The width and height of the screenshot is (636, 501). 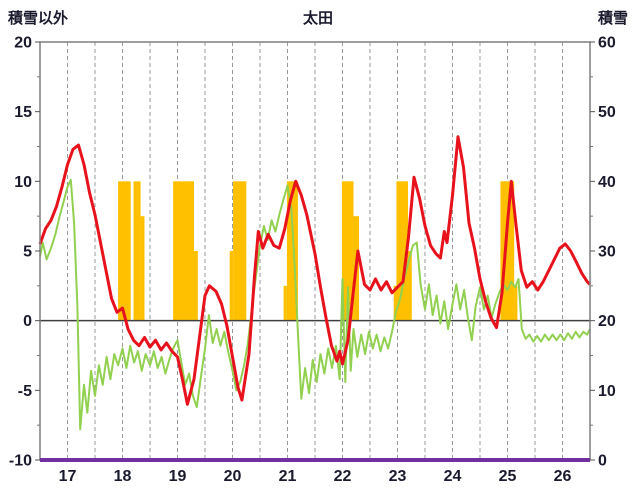 I want to click on left-axis-tick-label: 0, so click(x=27, y=321).